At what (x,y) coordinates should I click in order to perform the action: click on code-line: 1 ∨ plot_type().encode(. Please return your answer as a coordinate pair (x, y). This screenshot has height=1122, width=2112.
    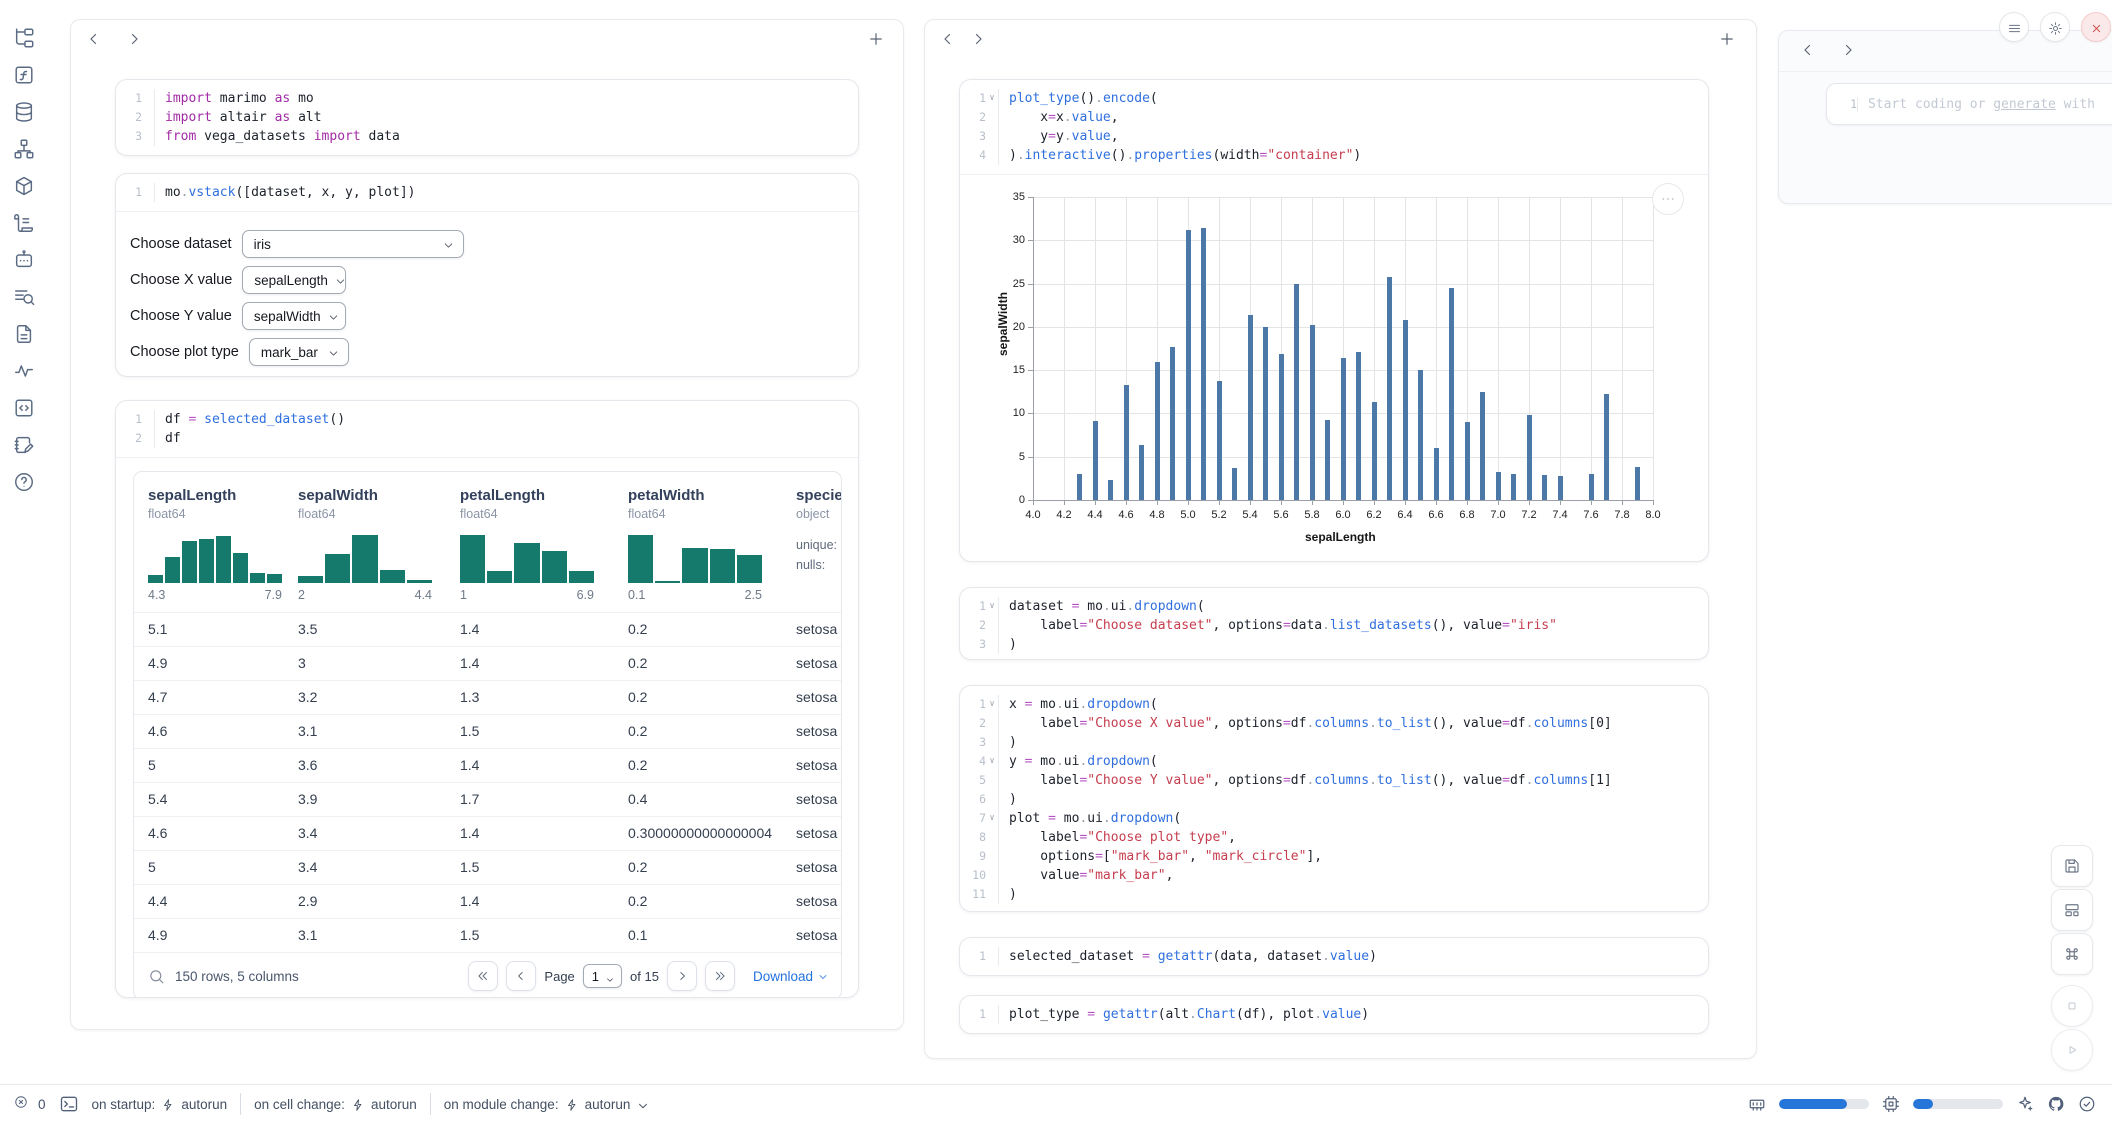
    Looking at the image, I should click on (1334, 98).